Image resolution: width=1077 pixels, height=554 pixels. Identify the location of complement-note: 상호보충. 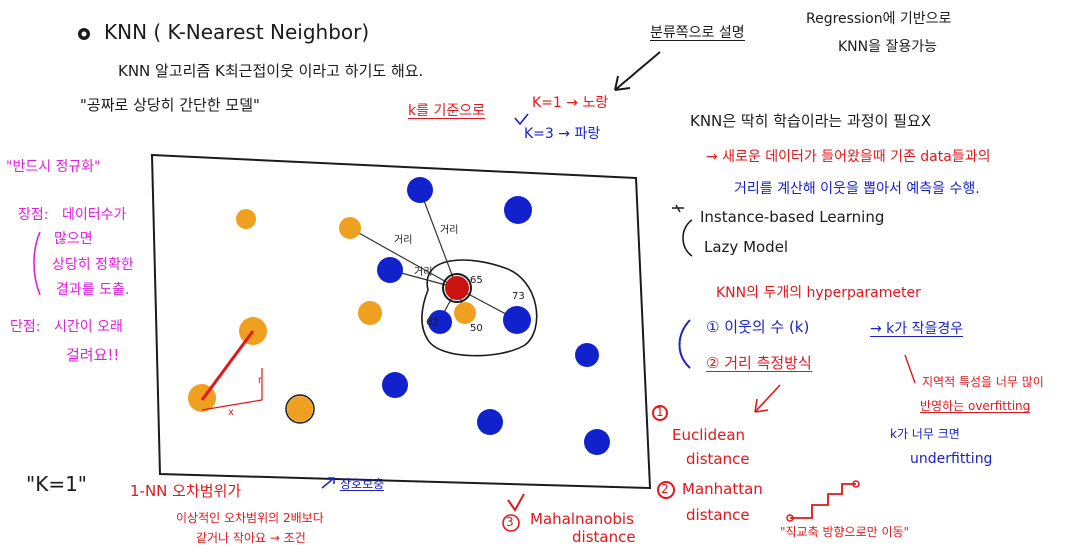
(362, 484).